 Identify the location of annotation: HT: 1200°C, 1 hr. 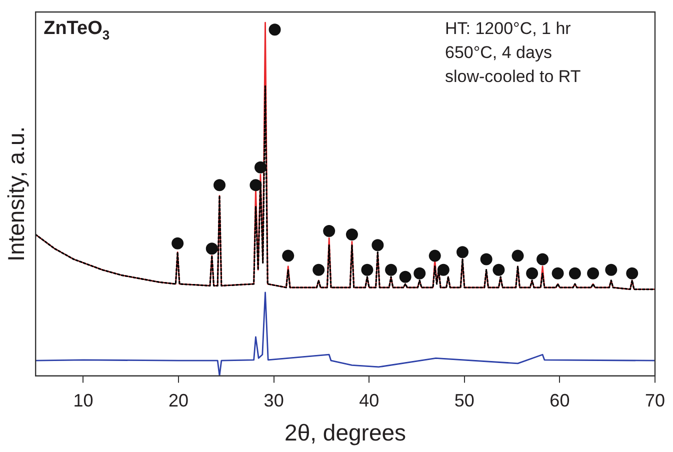
(508, 28).